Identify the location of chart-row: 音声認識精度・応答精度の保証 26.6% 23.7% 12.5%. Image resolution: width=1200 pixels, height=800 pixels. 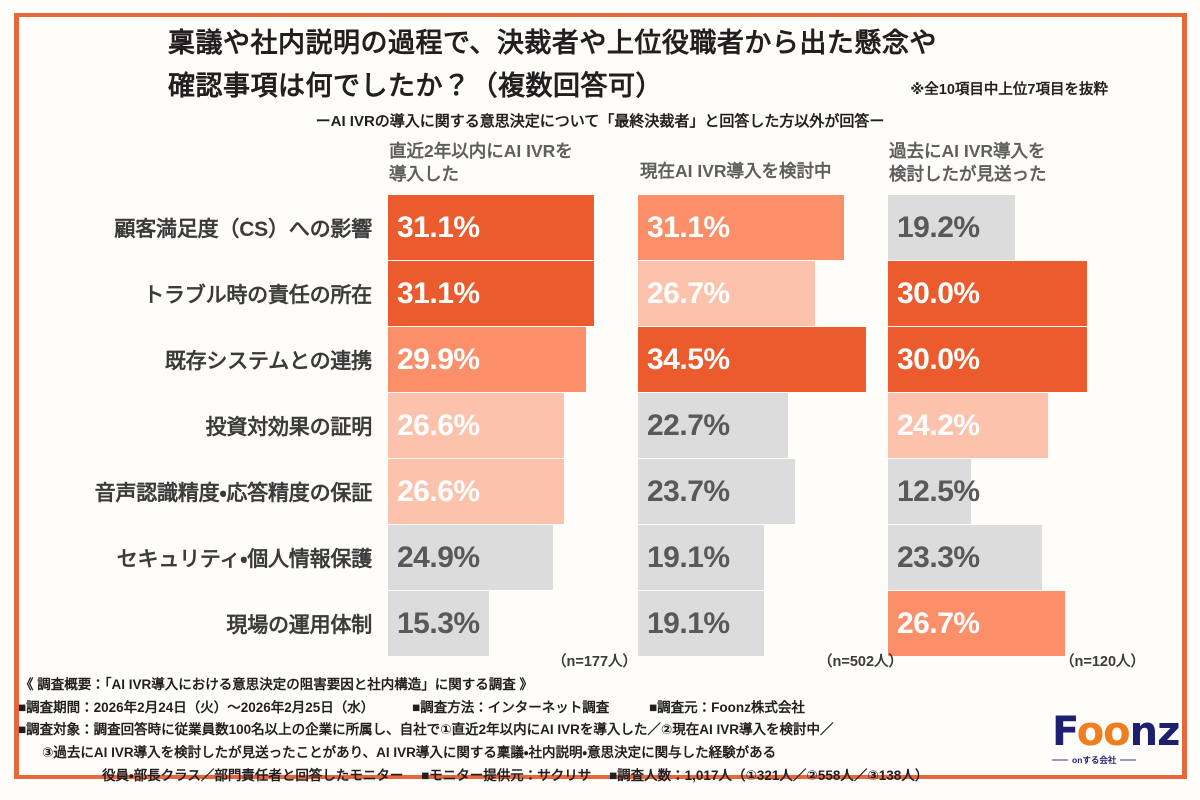
(600, 491).